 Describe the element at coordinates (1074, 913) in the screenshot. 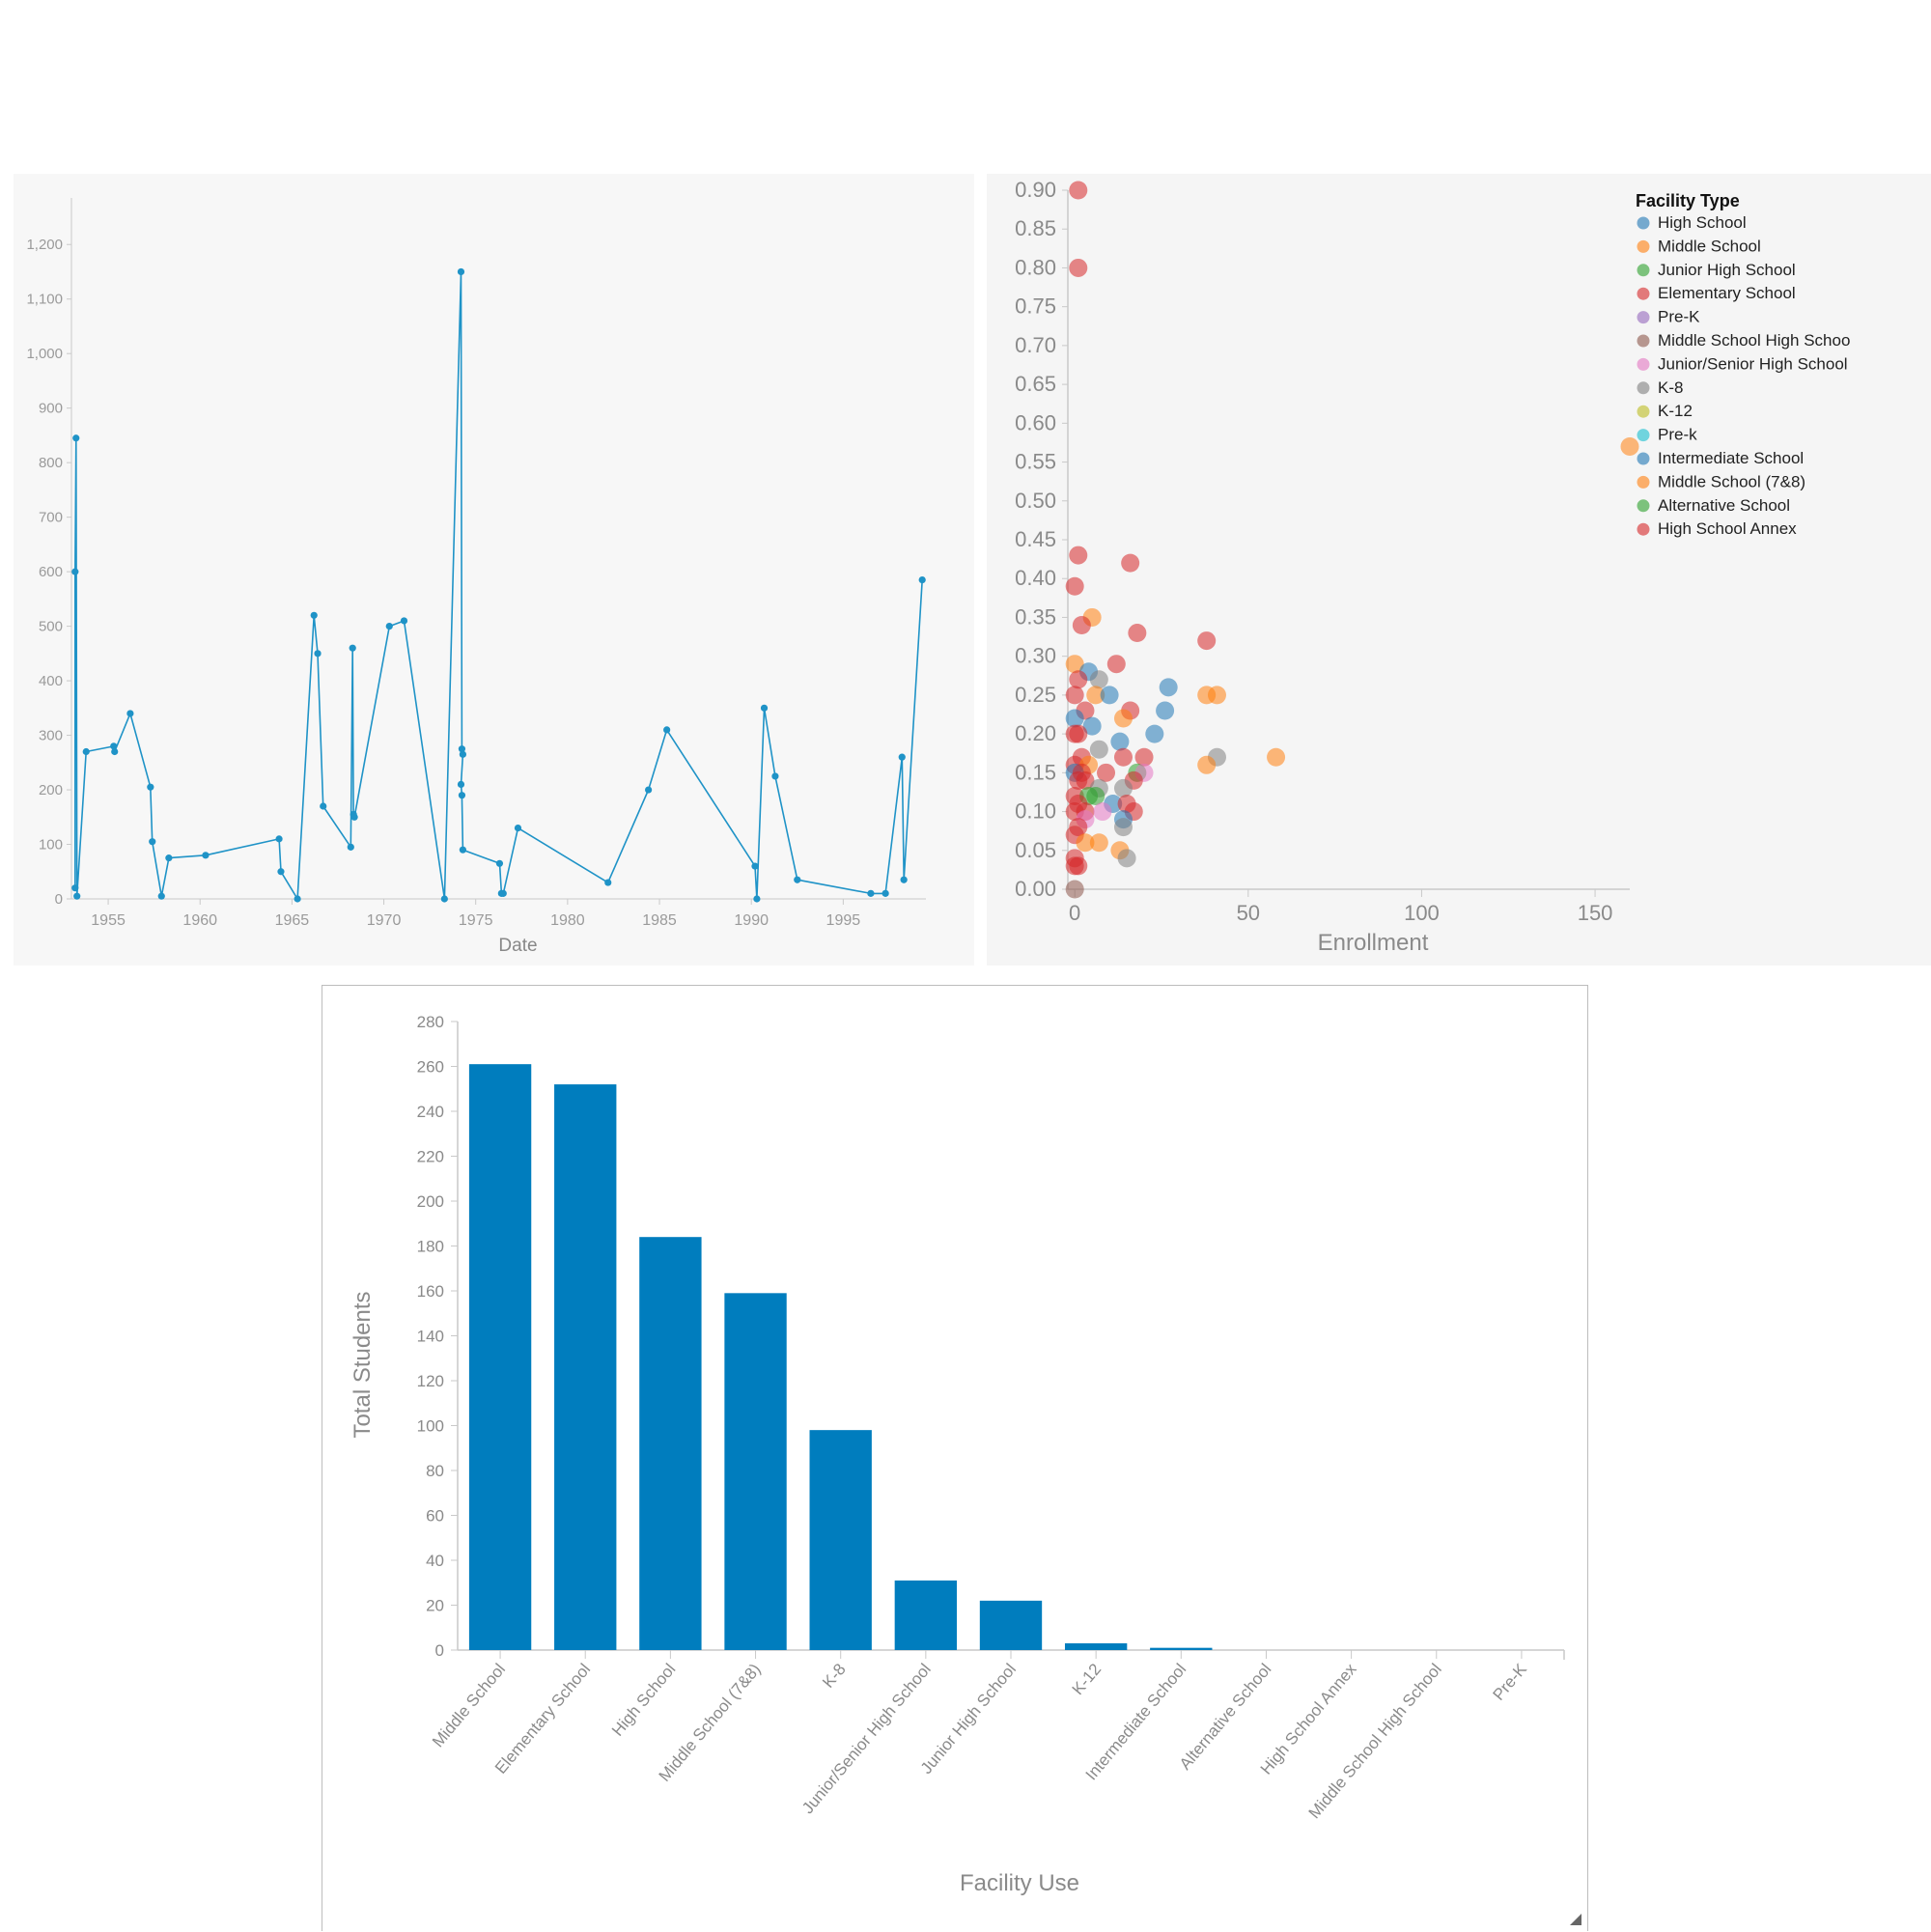

I see `x-tick-label: 0` at that location.